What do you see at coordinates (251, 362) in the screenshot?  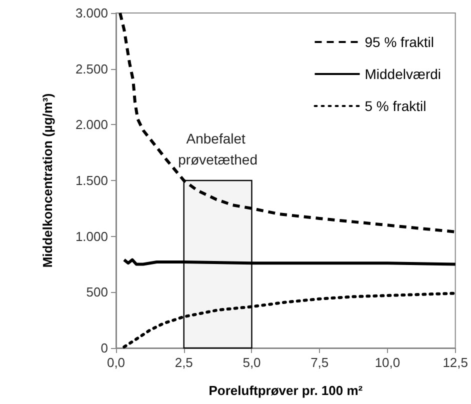 I see `x-tick-label: 5,0` at bounding box center [251, 362].